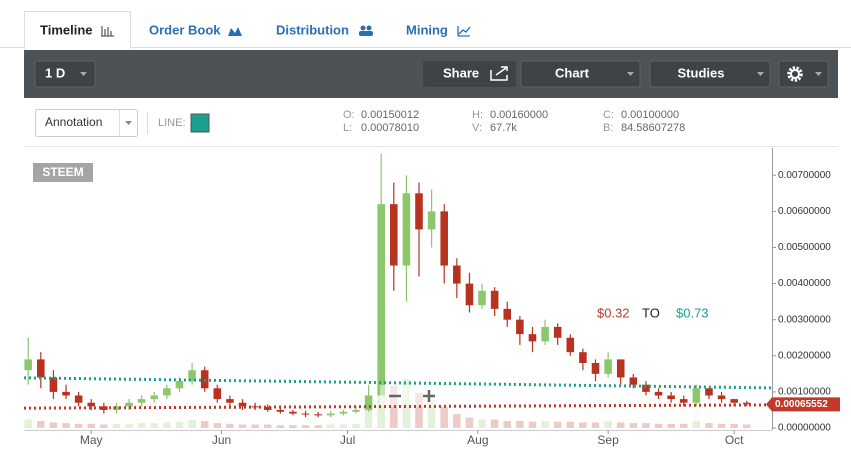  I want to click on y-tick-label: 0.00000000, so click(804, 428).